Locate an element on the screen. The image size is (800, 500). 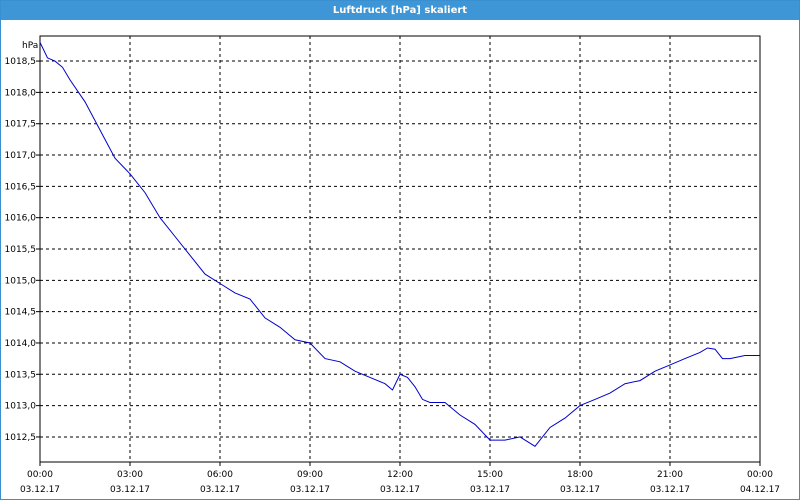
y-tick-label: 1014,5 is located at coordinates (21, 313).